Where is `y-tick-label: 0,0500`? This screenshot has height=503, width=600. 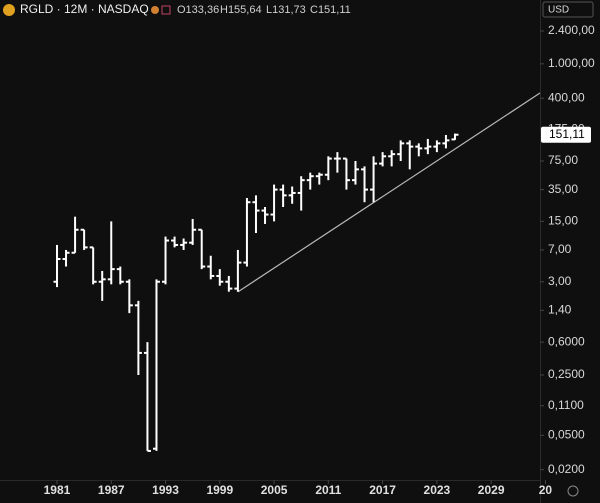 y-tick-label: 0,0500 is located at coordinates (566, 435).